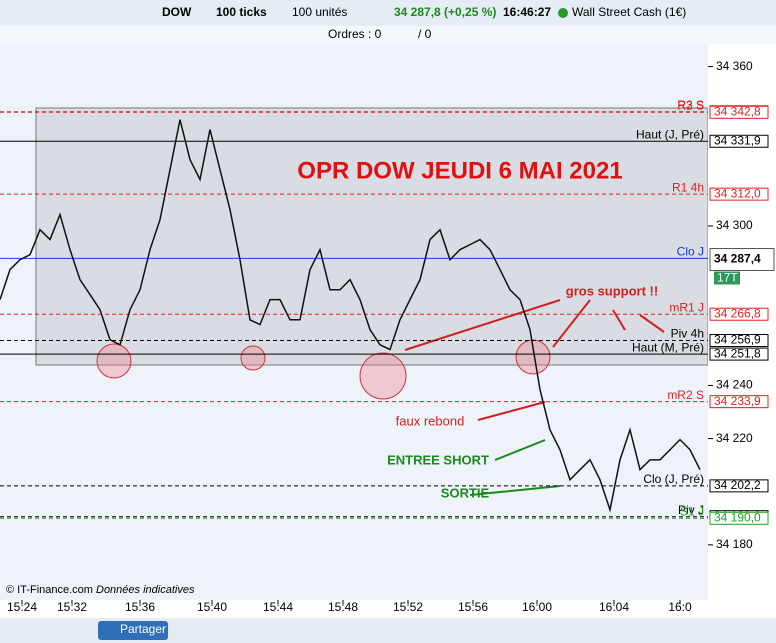  I want to click on level-value: 34 256,9, so click(737, 340).